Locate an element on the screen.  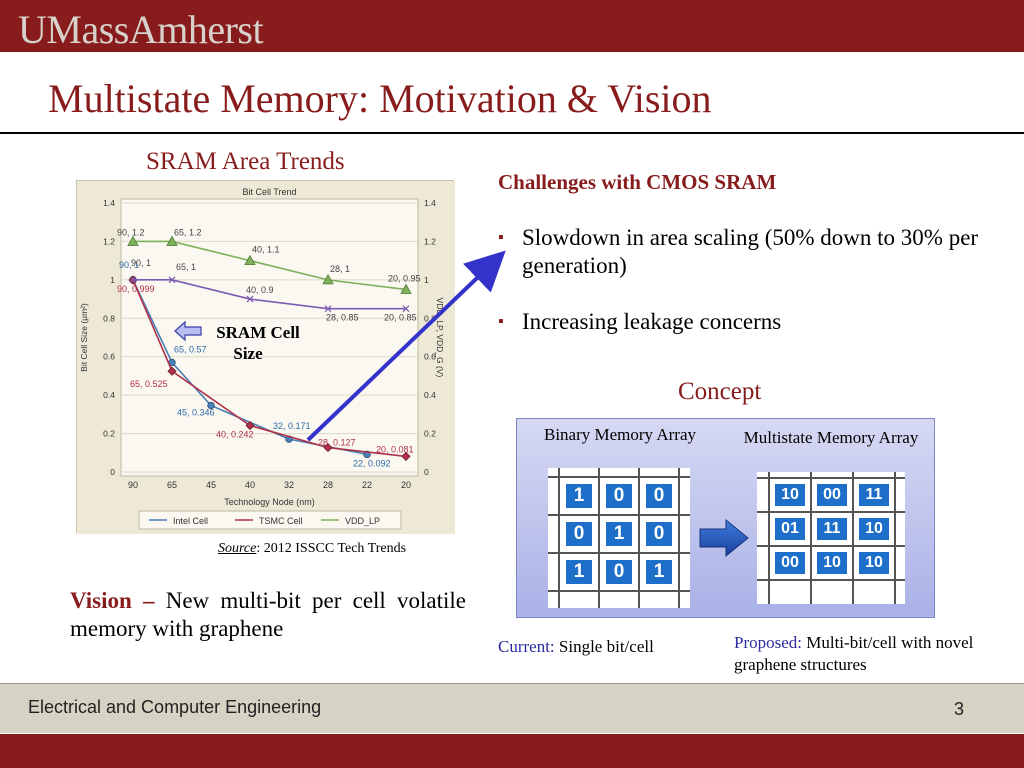
x-tick-label: 45 is located at coordinates (211, 485).